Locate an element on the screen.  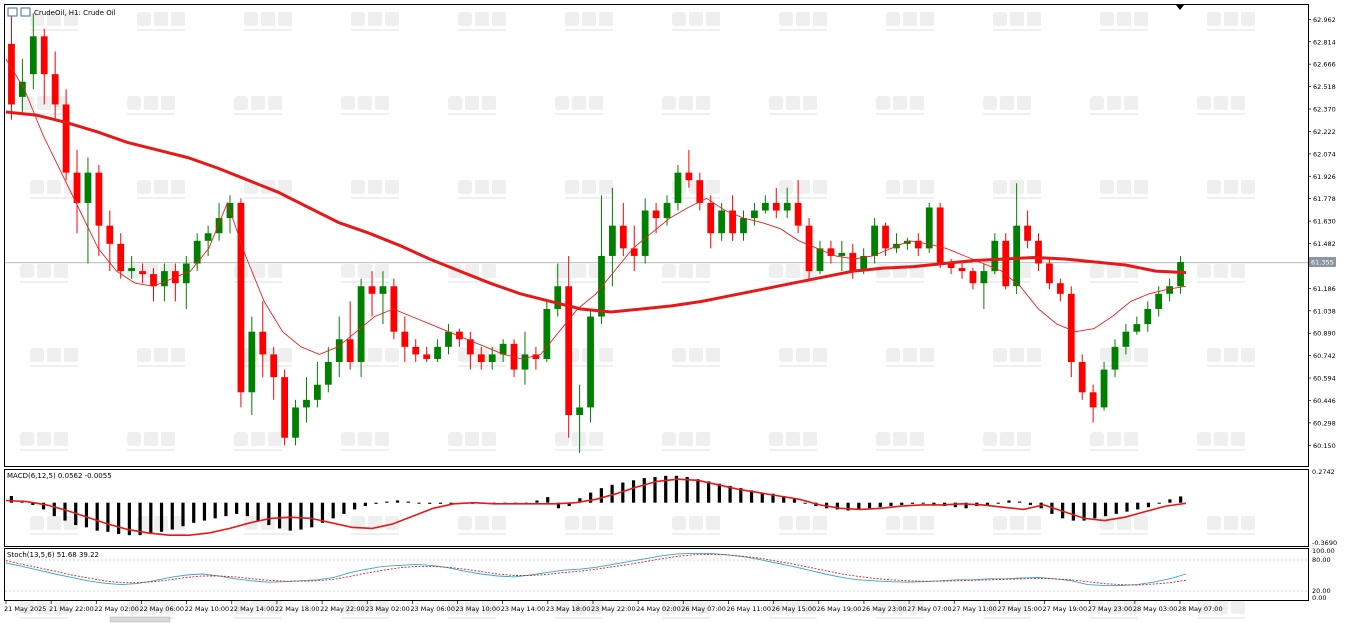
time-tick-label: 22 May 02:00 is located at coordinates (116, 609).